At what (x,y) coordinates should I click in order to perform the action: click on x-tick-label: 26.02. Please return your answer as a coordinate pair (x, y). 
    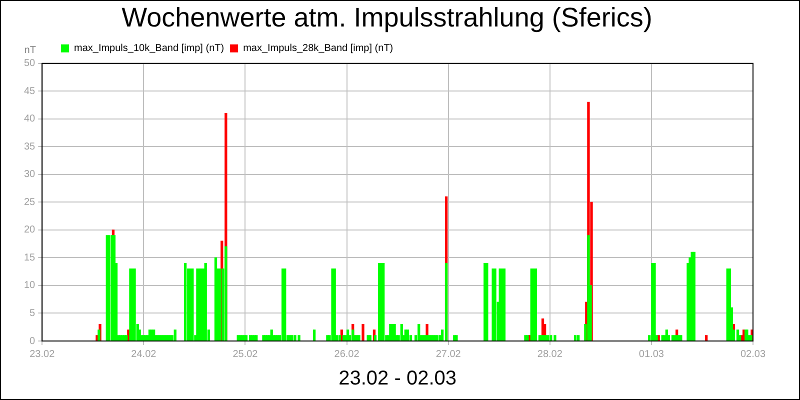
    Looking at the image, I should click on (347, 354).